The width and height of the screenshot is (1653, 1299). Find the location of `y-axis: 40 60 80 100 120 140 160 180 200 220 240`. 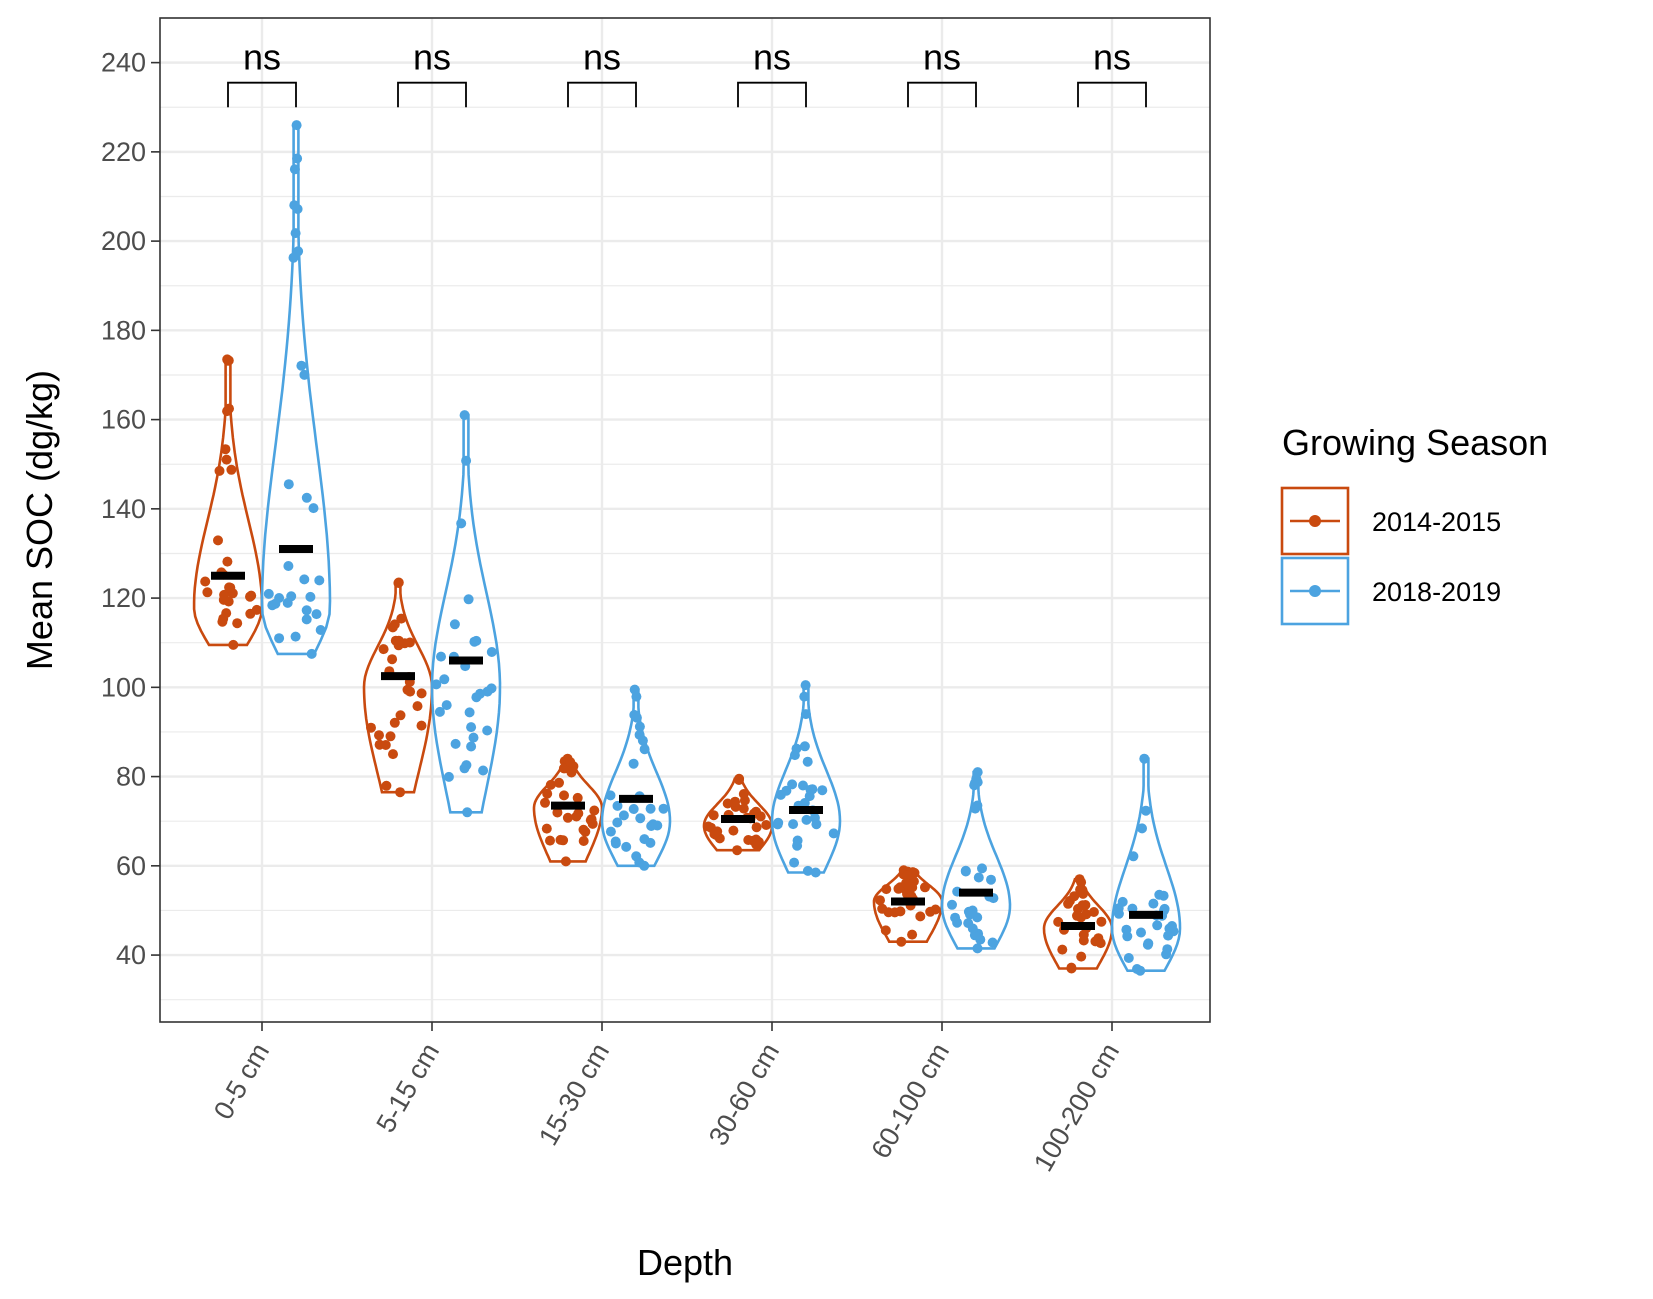

y-axis: 40 60 80 100 120 140 160 180 200 220 240 is located at coordinates (130, 509).